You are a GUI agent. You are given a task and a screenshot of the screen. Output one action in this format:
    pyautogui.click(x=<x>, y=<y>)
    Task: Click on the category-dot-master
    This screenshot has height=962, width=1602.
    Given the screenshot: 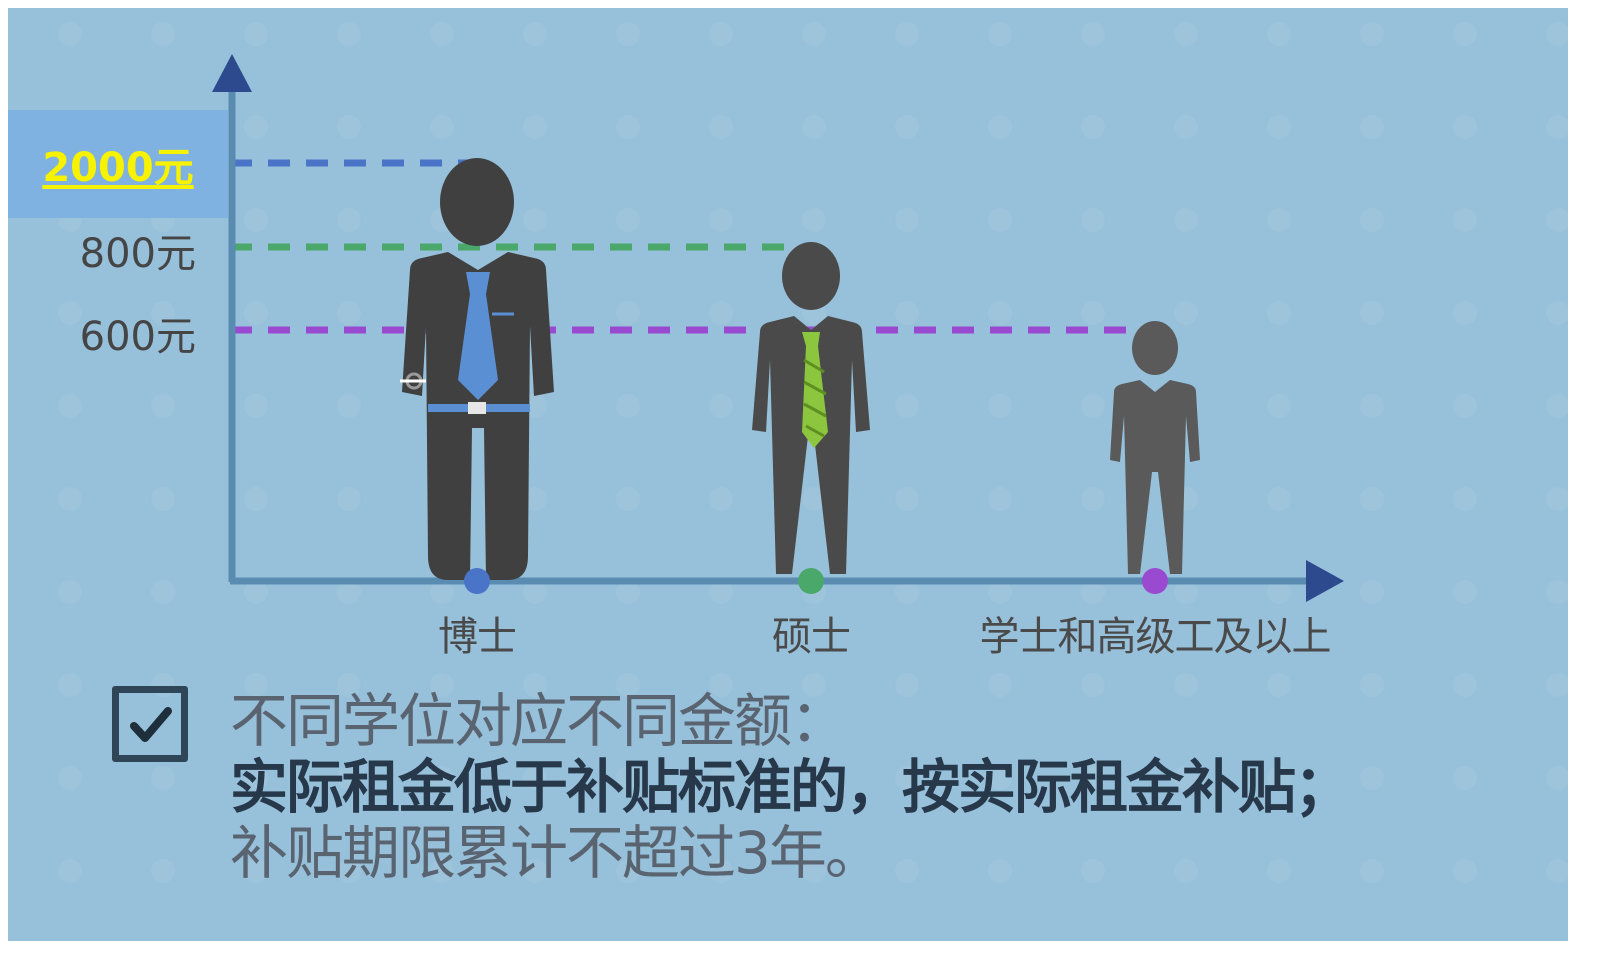 What is the action you would take?
    pyautogui.click(x=811, y=581)
    